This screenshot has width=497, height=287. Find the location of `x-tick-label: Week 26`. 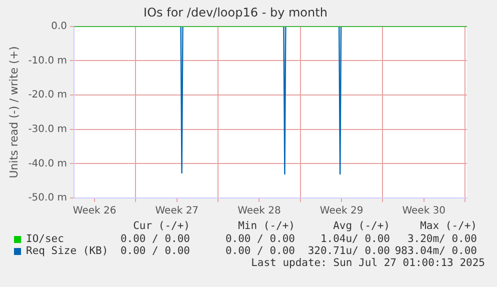

x-tick-label: Week 26 is located at coordinates (94, 211).